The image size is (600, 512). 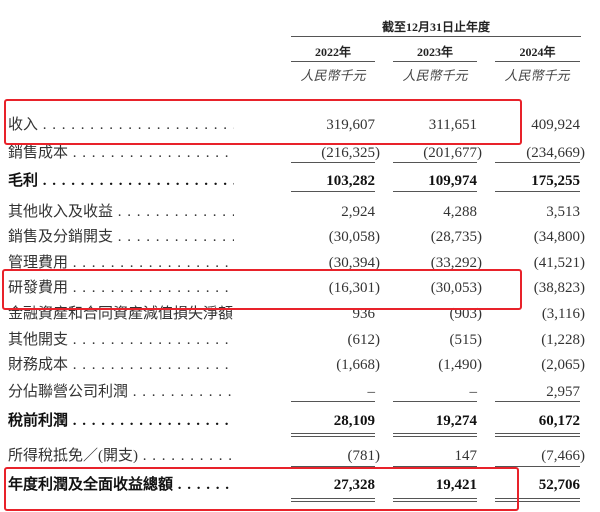 I want to click on row-label: 金融資產和合同資產減值損失淨額, so click(x=121, y=314).